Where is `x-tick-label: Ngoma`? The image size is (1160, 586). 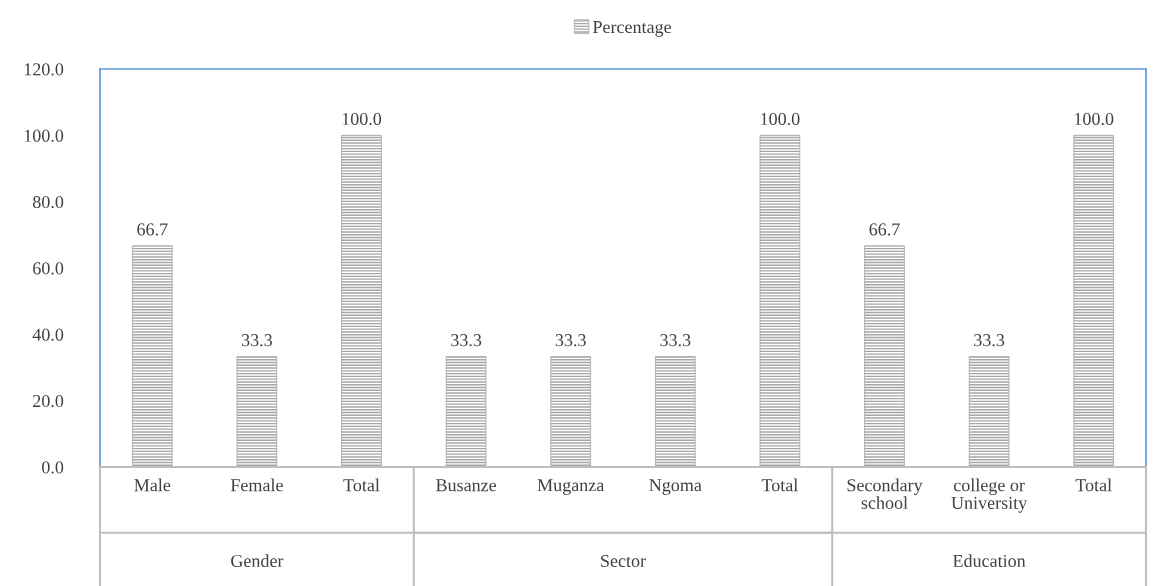
x-tick-label: Ngoma is located at coordinates (675, 487).